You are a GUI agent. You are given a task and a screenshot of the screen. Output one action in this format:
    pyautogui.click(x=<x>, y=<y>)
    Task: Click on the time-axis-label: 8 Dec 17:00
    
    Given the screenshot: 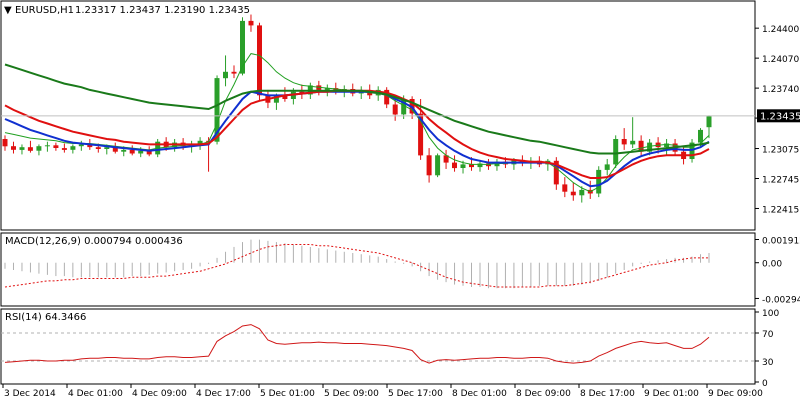 What is the action you would take?
    pyautogui.click(x=607, y=394)
    